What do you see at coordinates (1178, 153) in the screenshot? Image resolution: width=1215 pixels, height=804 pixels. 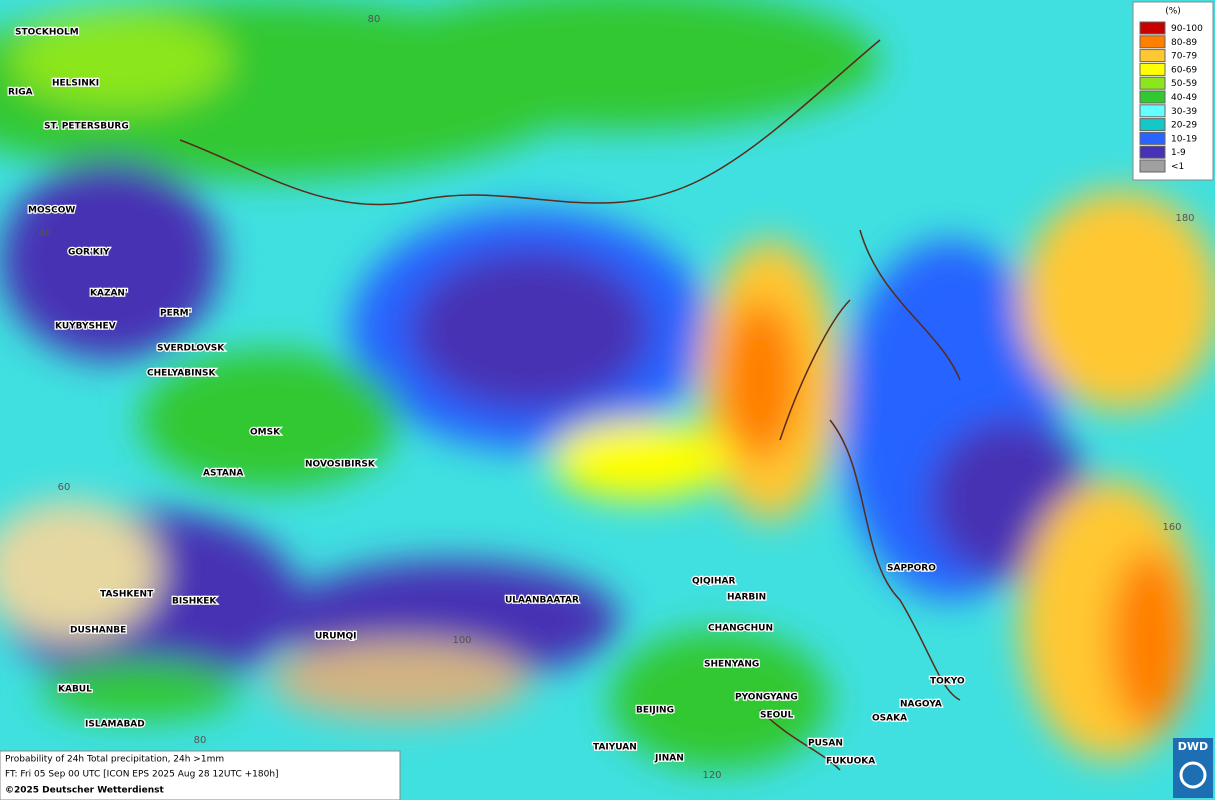 I see `legend-label: 1-9` at bounding box center [1178, 153].